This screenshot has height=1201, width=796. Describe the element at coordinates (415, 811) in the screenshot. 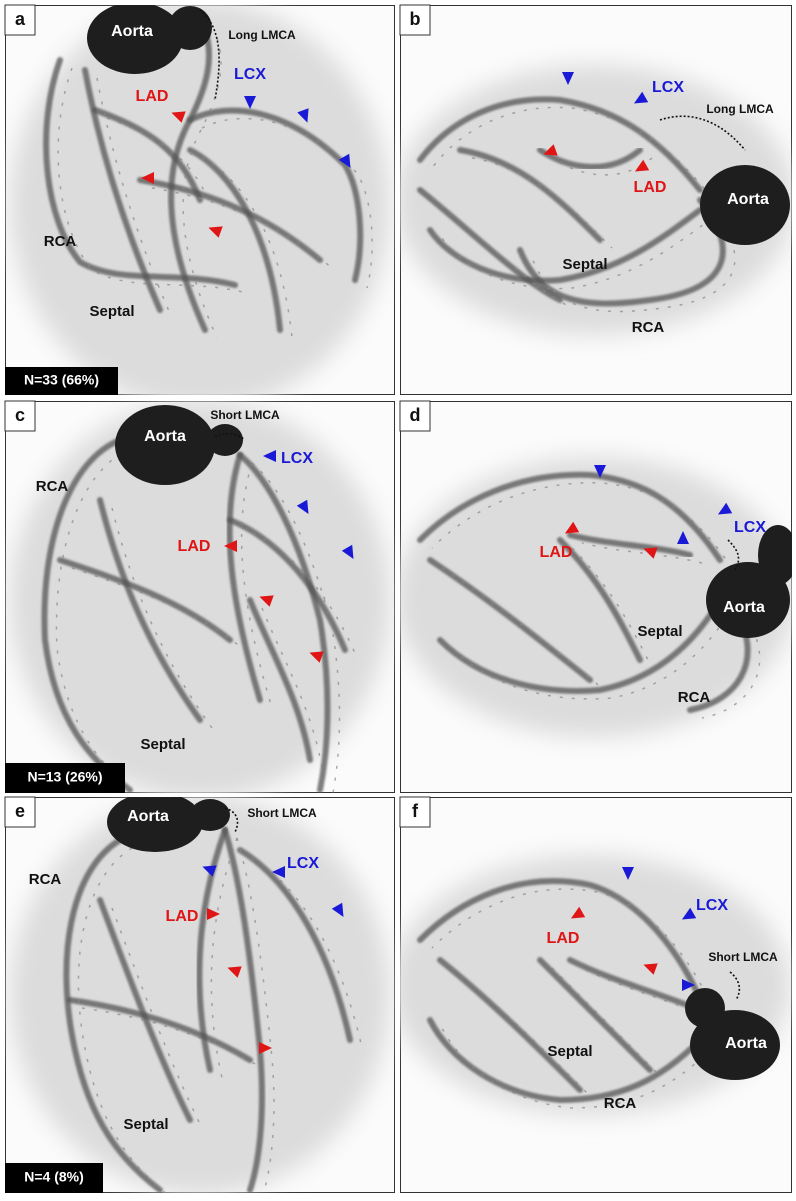

I see `panel-letter: f` at that location.